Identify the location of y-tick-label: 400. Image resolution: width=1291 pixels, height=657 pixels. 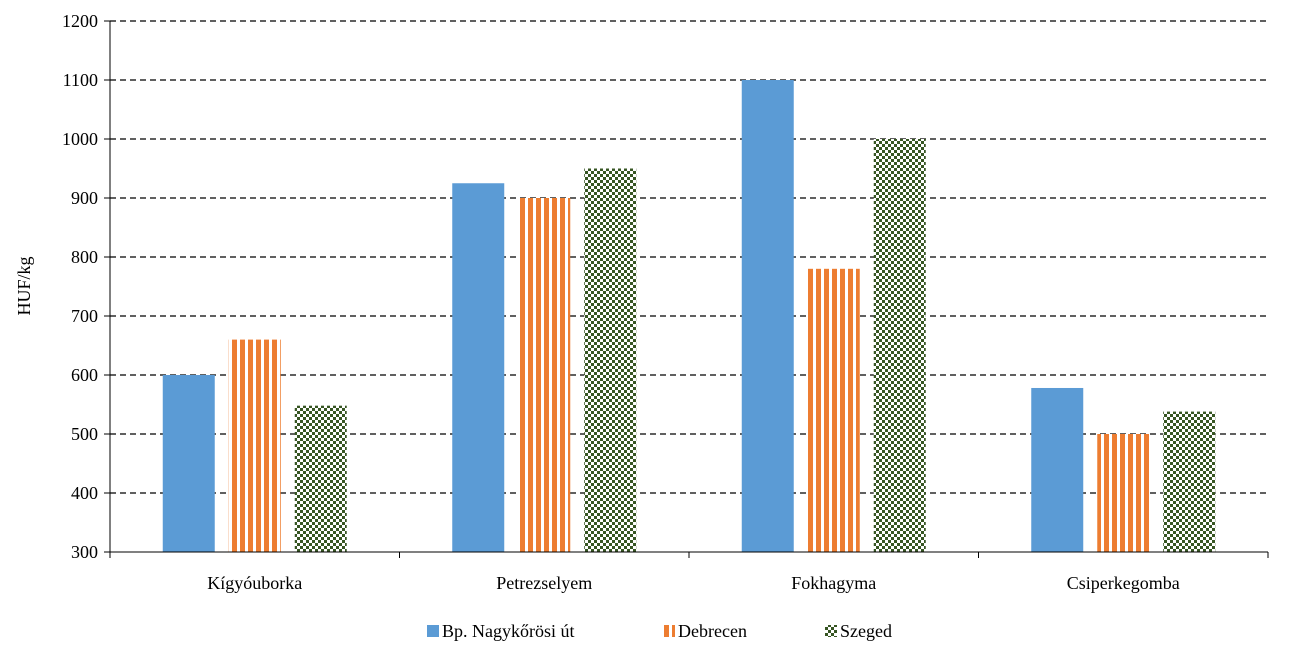
(84, 493).